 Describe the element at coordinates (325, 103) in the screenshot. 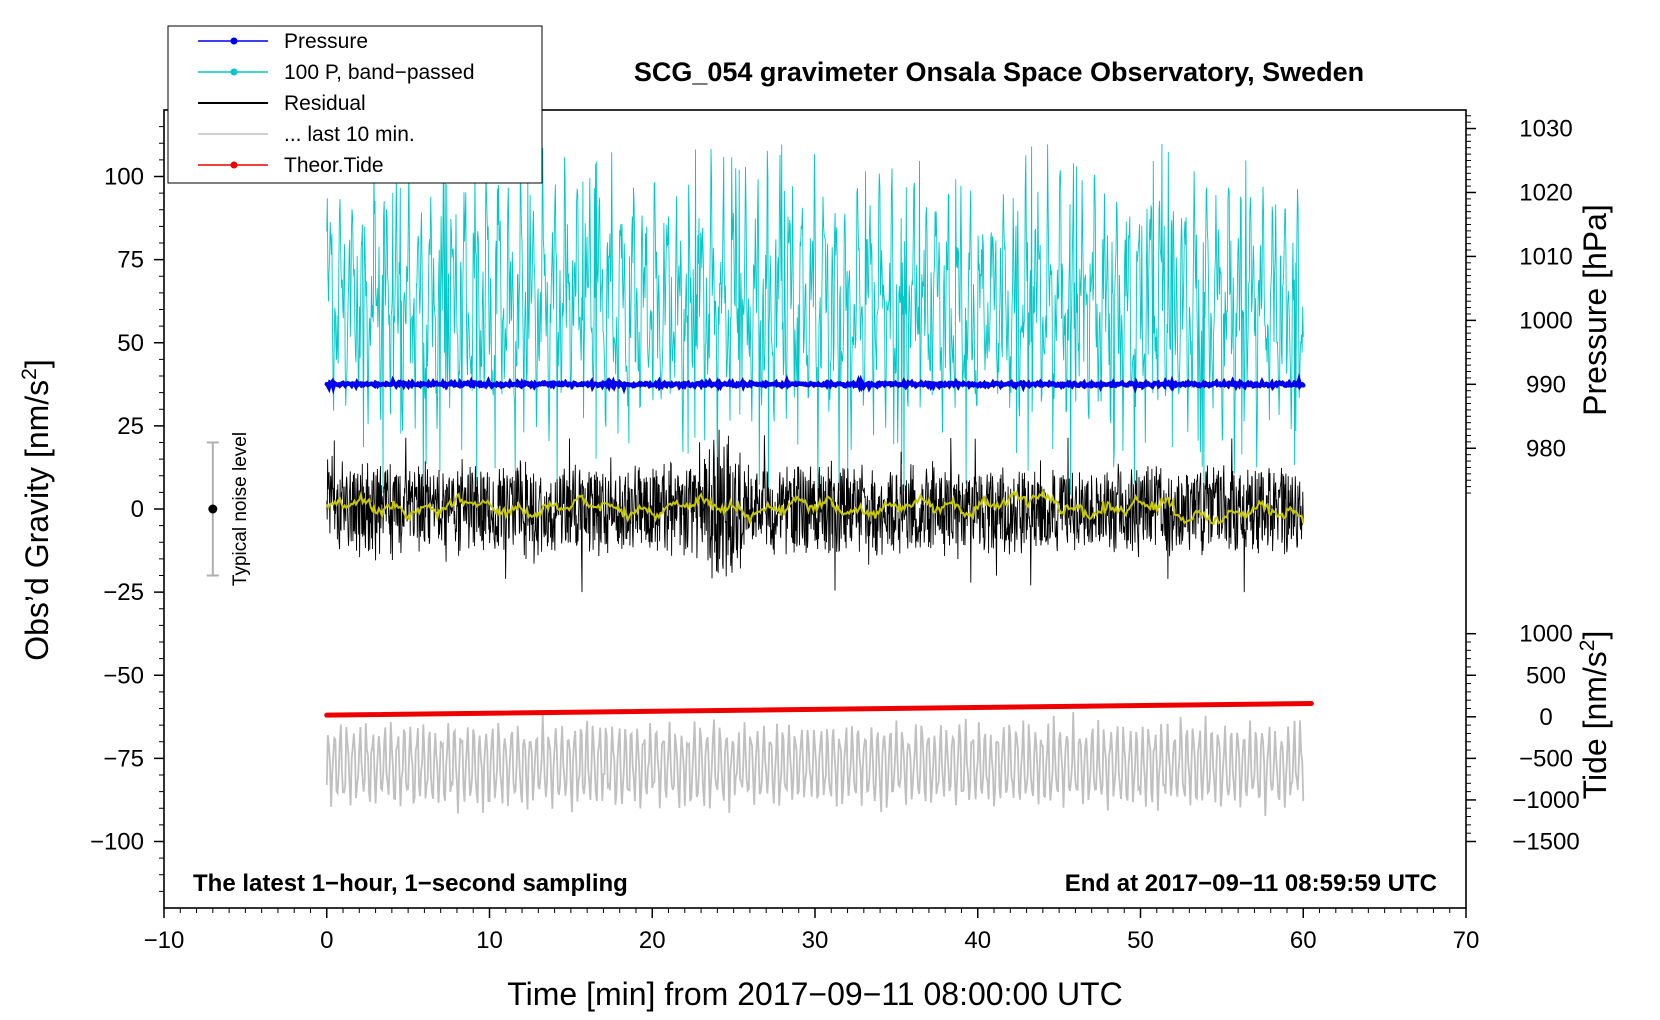

I see `legend-label: Residual` at that location.